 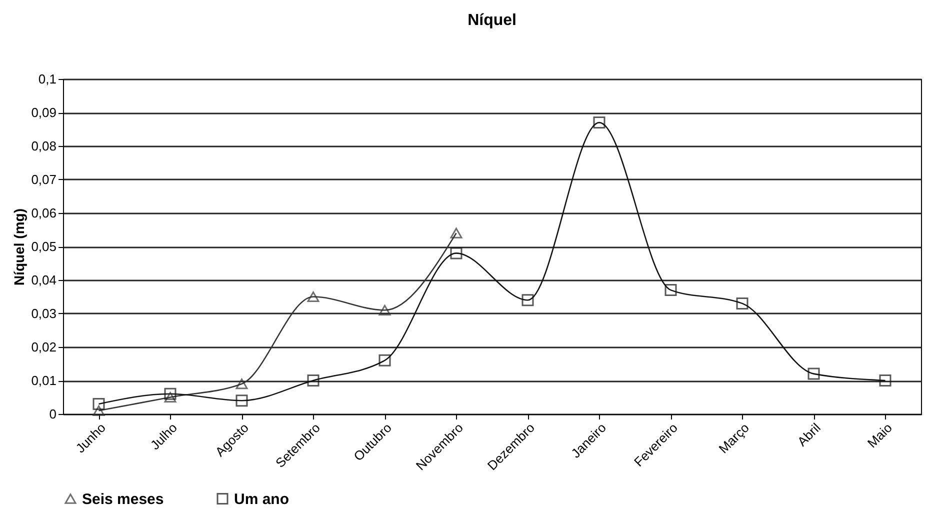 What do you see at coordinates (43, 146) in the screenshot?
I see `y-tick-label: 0,08` at bounding box center [43, 146].